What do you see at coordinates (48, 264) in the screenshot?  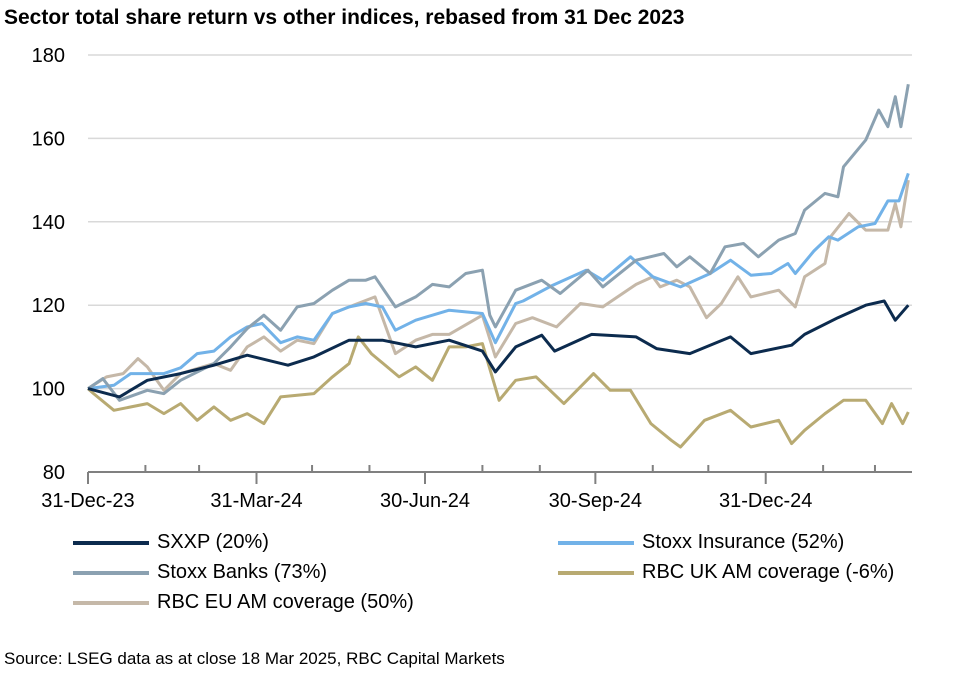 I see `y-axis-tick-labels: 80 100 120 140 160 180` at bounding box center [48, 264].